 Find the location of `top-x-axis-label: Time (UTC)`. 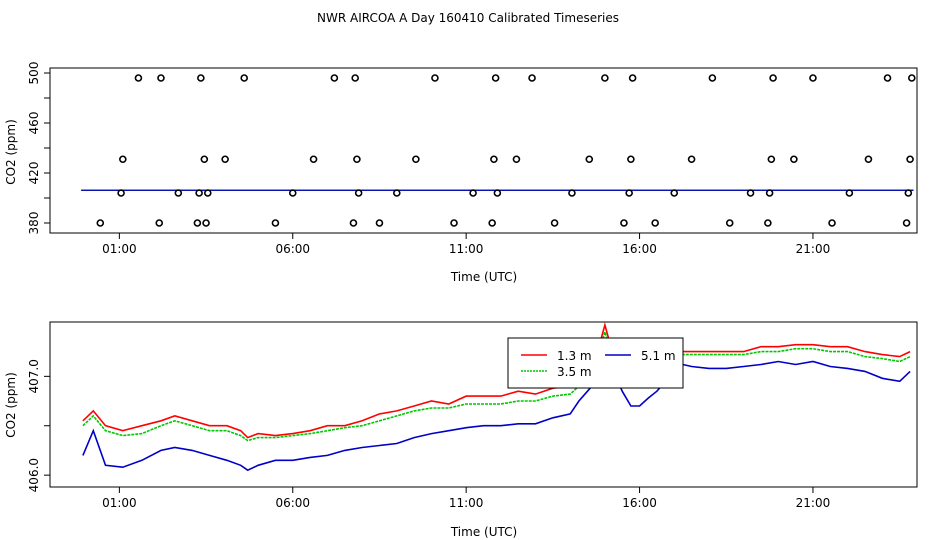

top-x-axis-label: Time (UTC) is located at coordinates (483, 277).